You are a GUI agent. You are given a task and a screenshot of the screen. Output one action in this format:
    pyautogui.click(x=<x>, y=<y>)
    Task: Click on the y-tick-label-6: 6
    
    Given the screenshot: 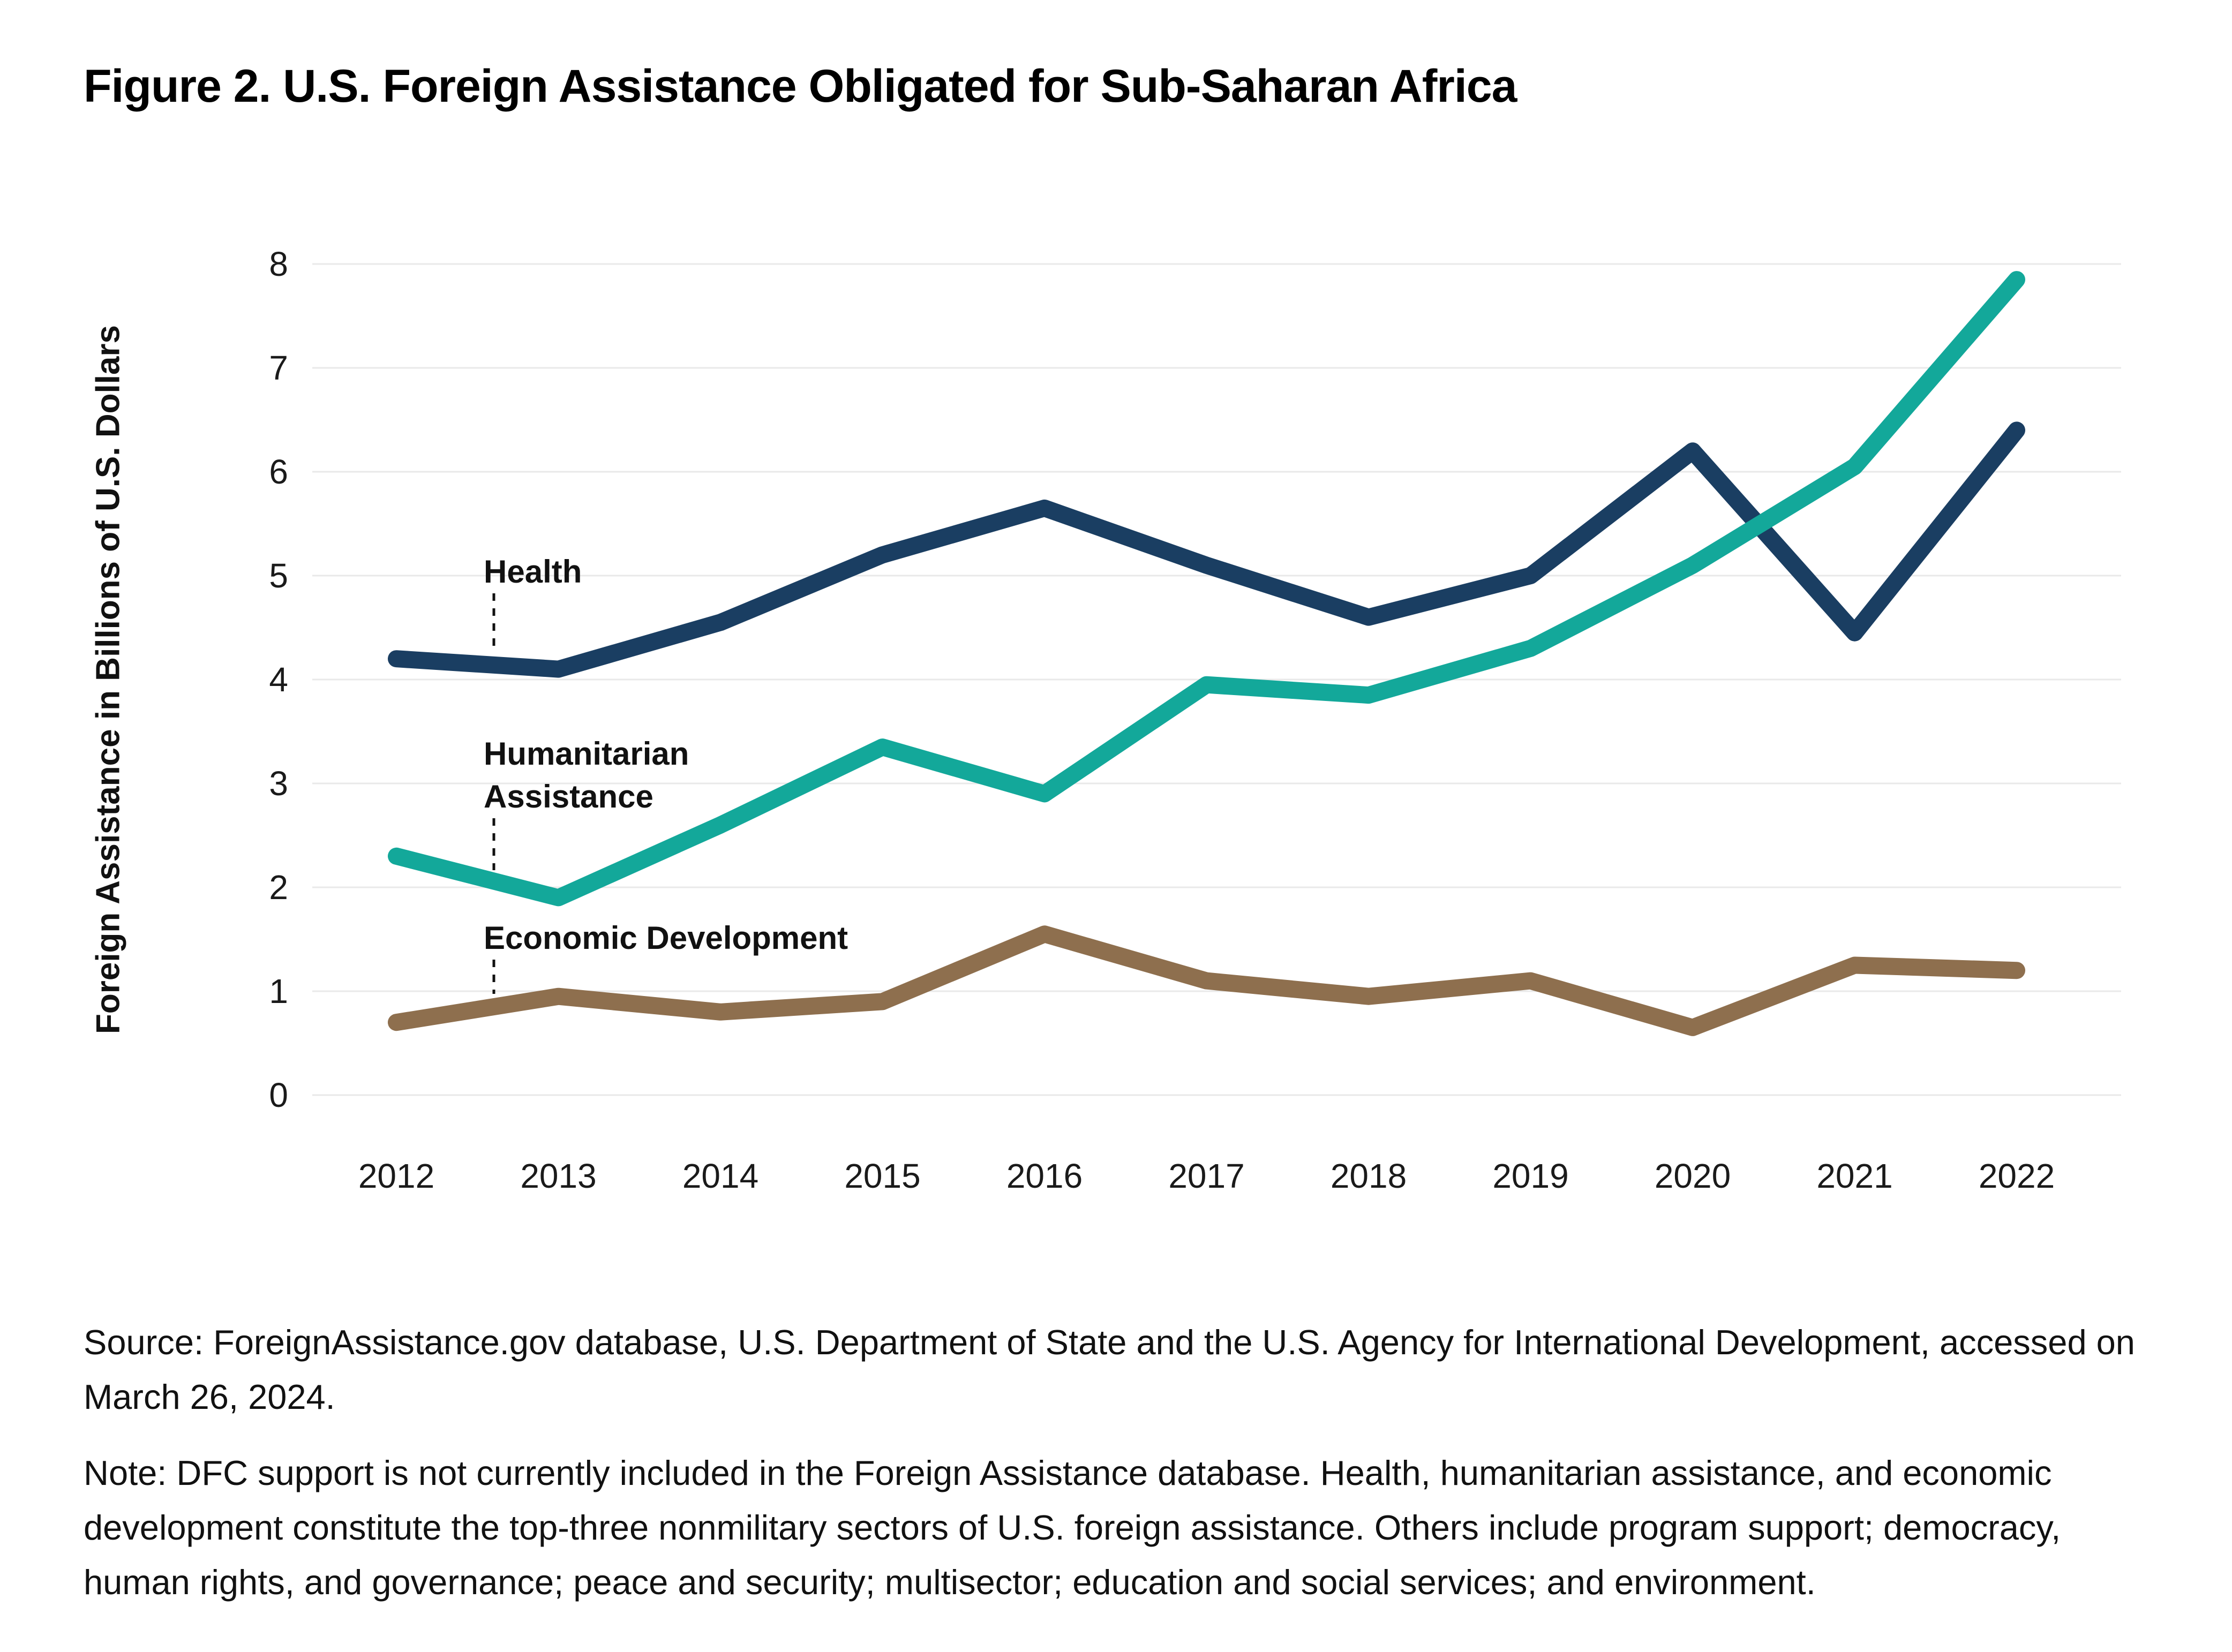 What is the action you would take?
    pyautogui.click(x=278, y=471)
    